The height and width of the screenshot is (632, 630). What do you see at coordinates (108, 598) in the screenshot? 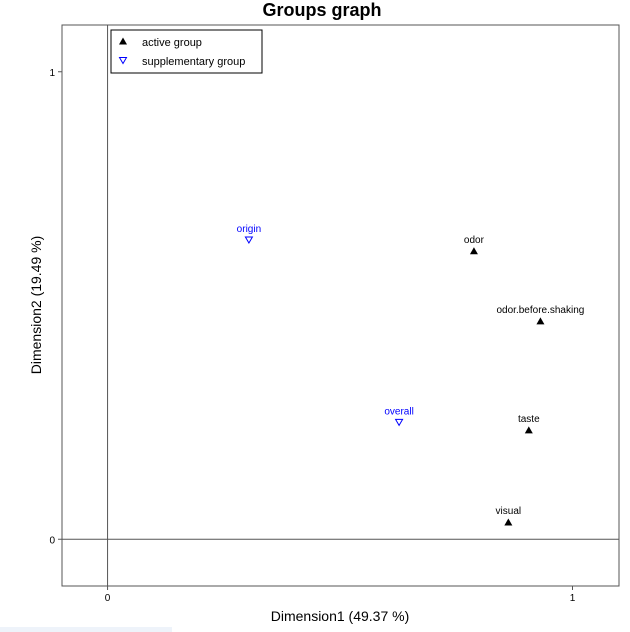
I see `x-tick-label: 0` at bounding box center [108, 598].